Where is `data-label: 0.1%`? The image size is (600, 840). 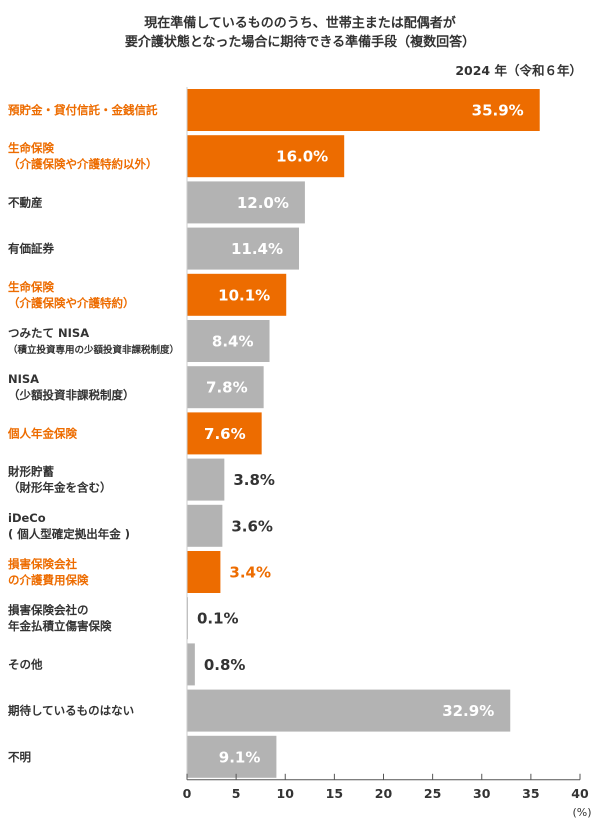
data-label: 0.1% is located at coordinates (218, 619).